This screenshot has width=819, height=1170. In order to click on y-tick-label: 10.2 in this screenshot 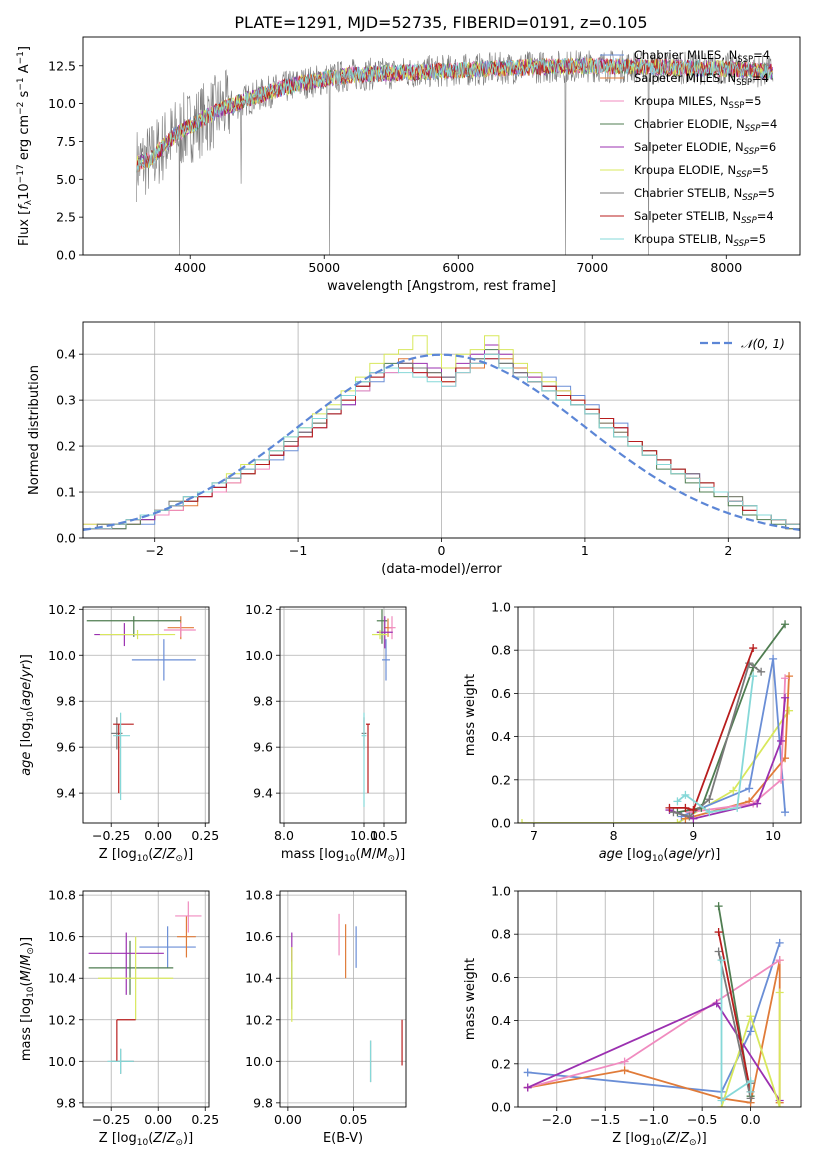, I will do `click(259, 1019)`.